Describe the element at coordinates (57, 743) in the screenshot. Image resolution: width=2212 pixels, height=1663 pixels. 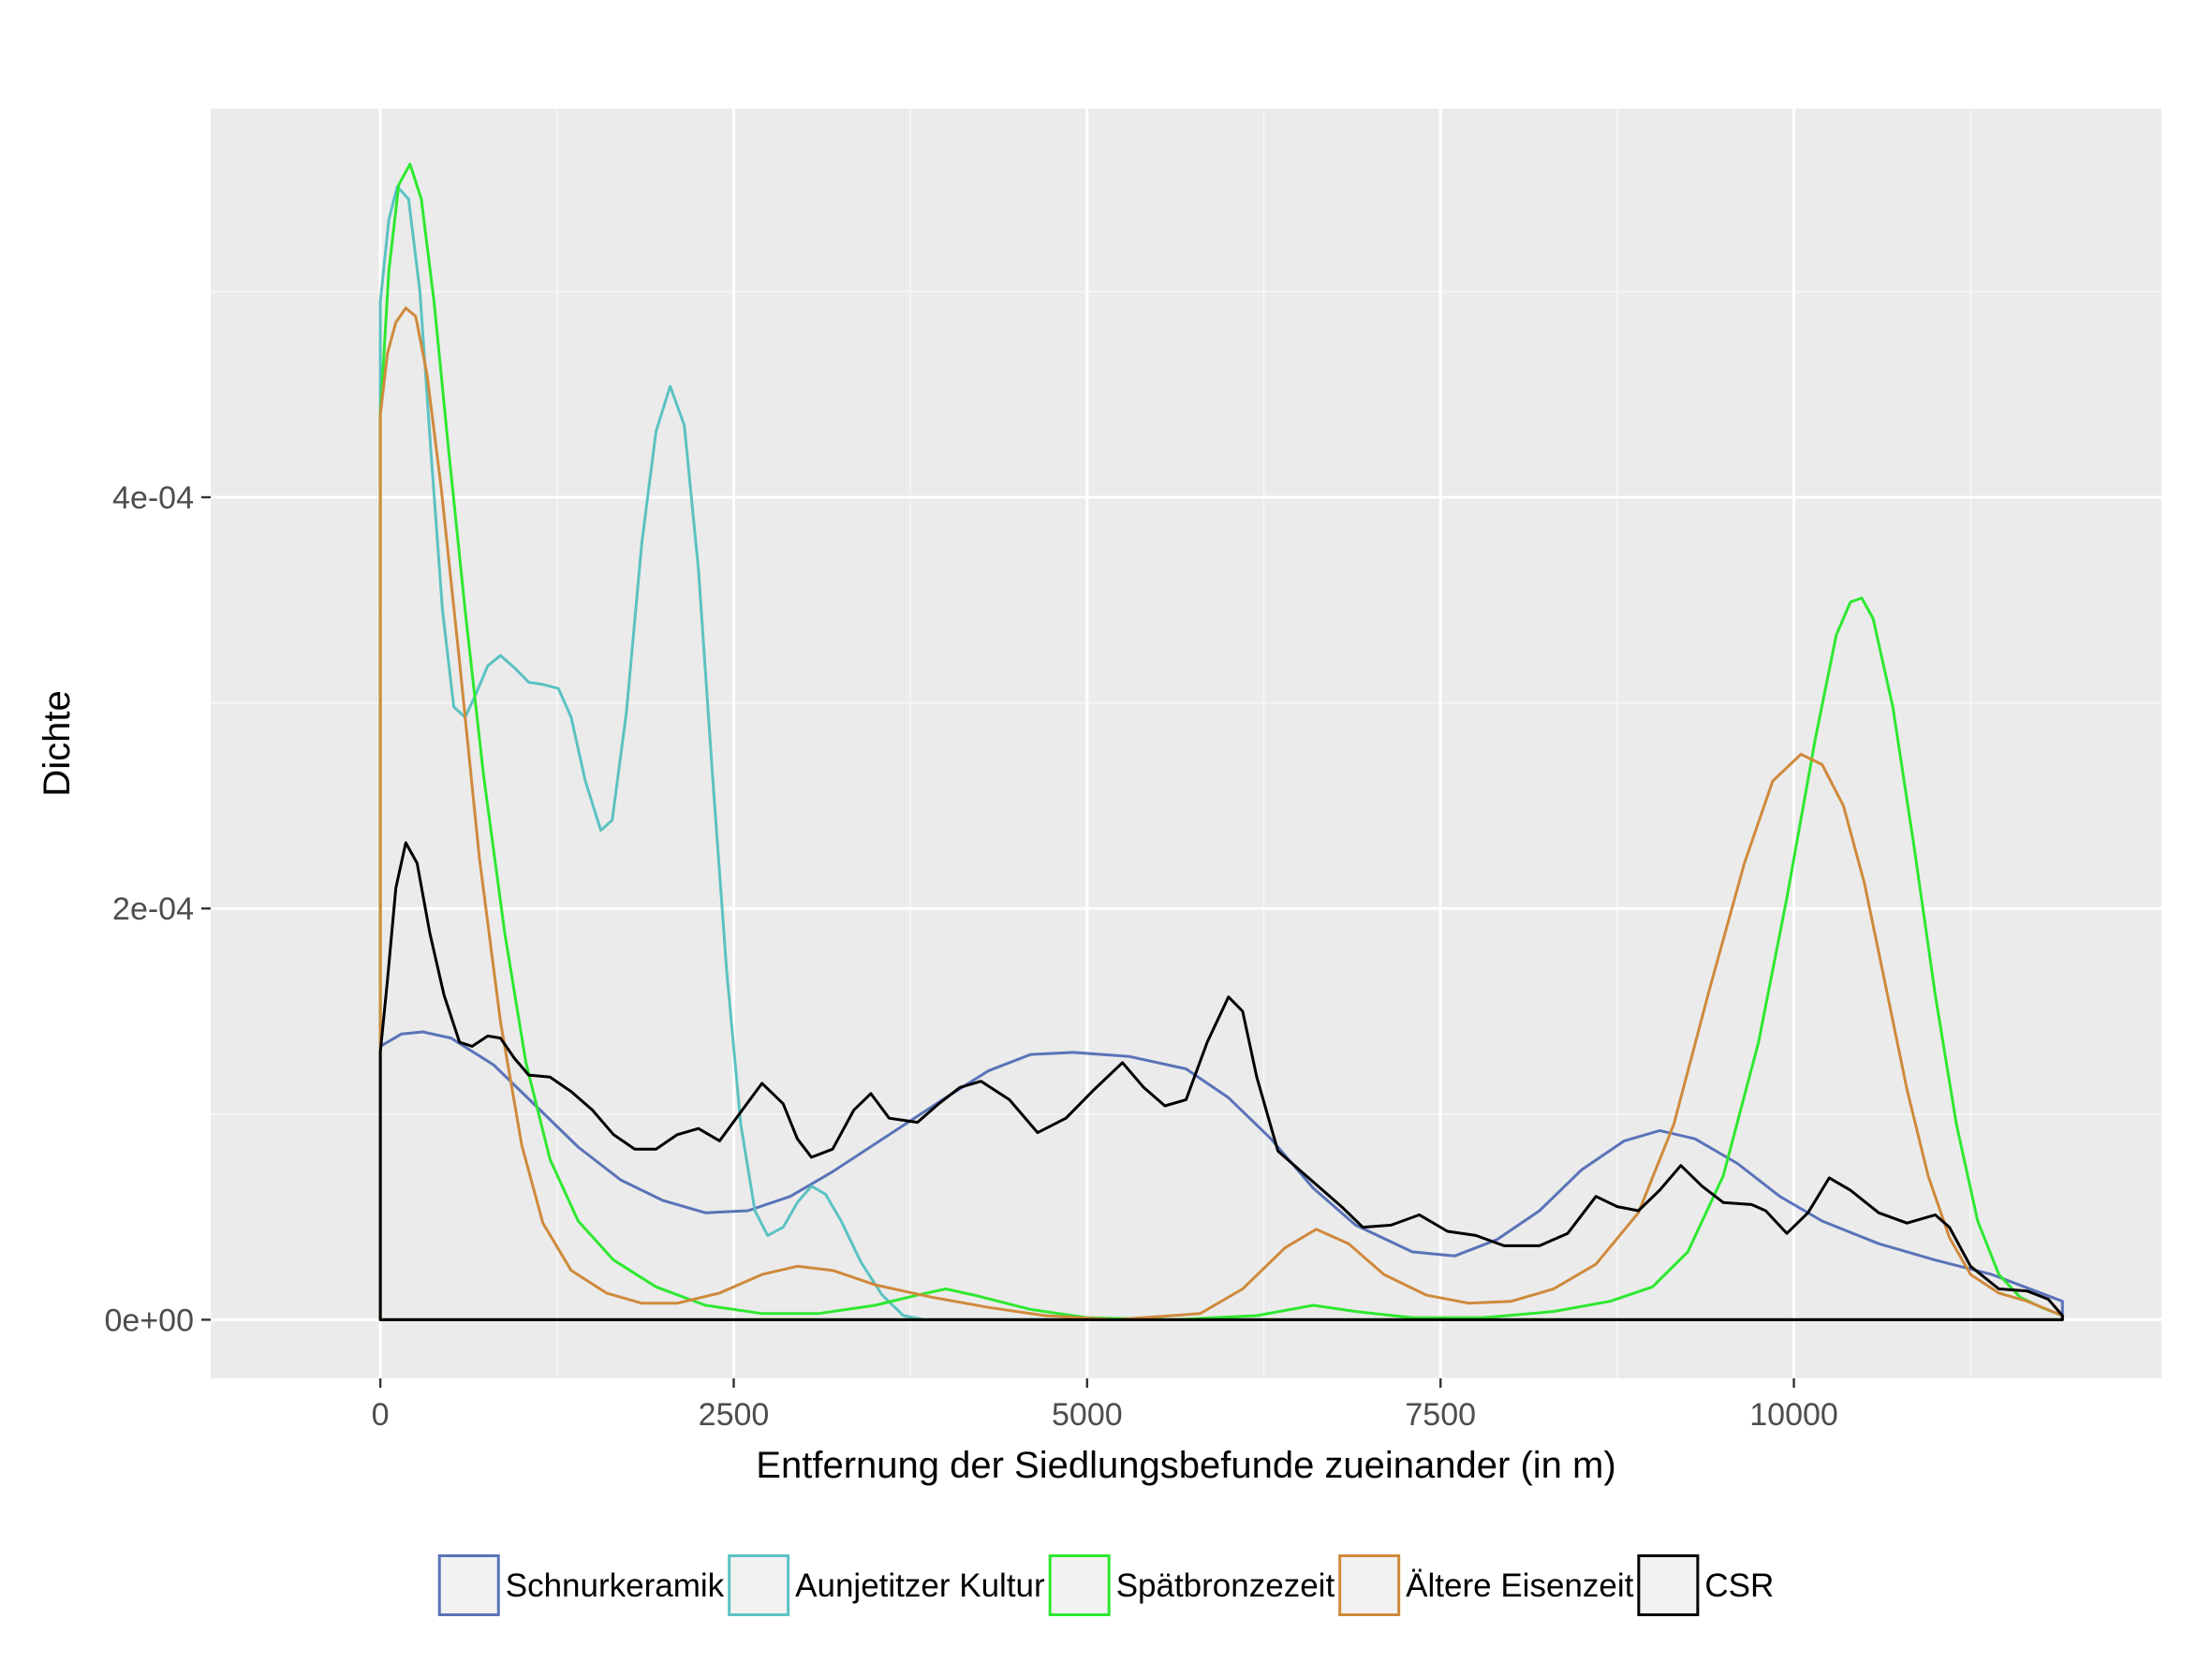
I see `y-axis-title: Dichte` at that location.